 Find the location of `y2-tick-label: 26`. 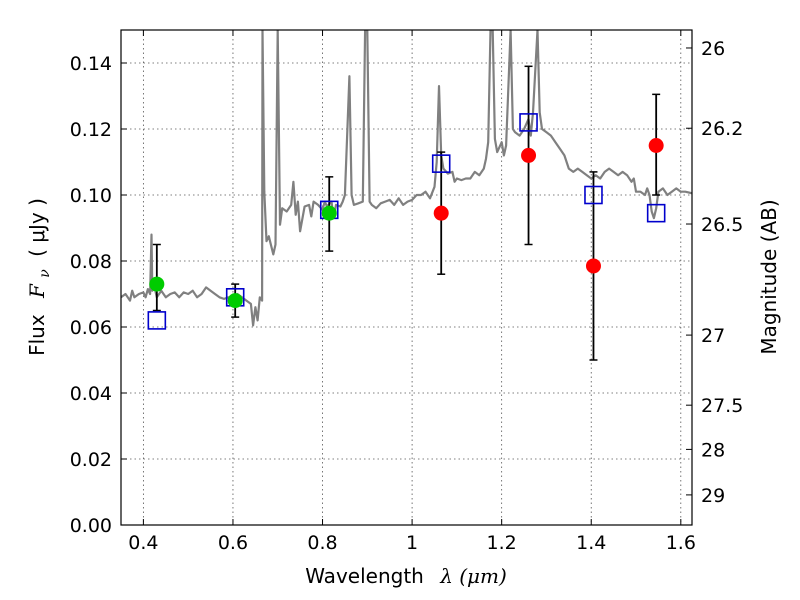

y2-tick-label: 26 is located at coordinates (713, 49).